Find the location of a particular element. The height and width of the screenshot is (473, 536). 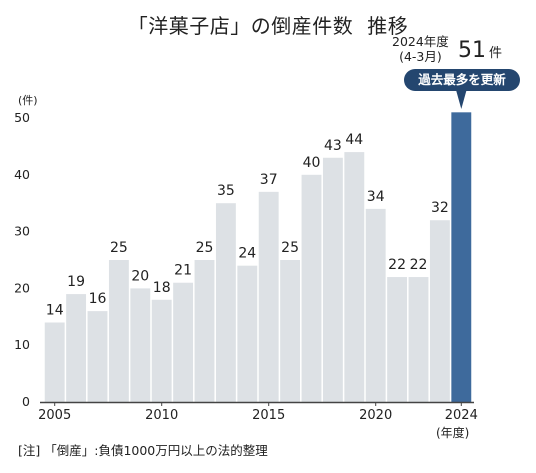

bar-2011 is located at coordinates (183, 342).